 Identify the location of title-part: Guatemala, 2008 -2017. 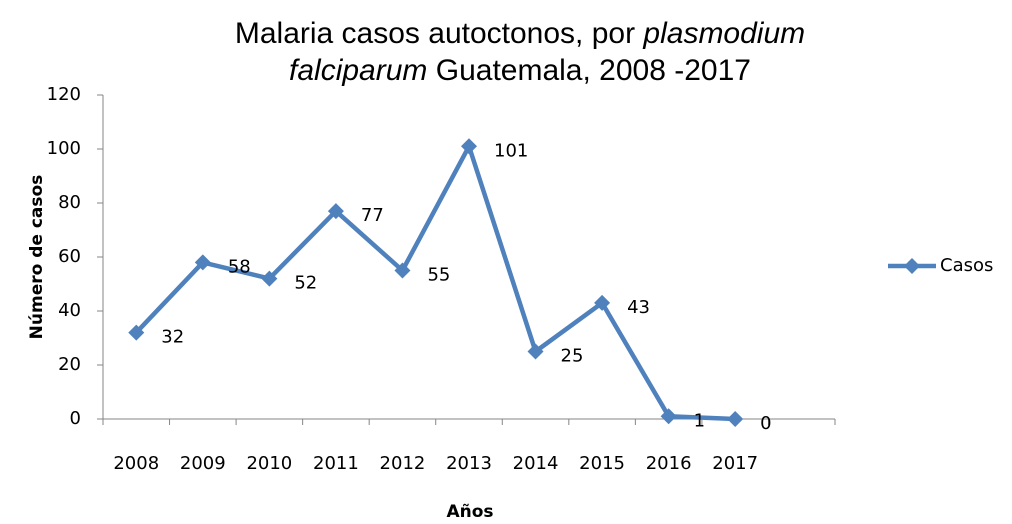
(589, 70).